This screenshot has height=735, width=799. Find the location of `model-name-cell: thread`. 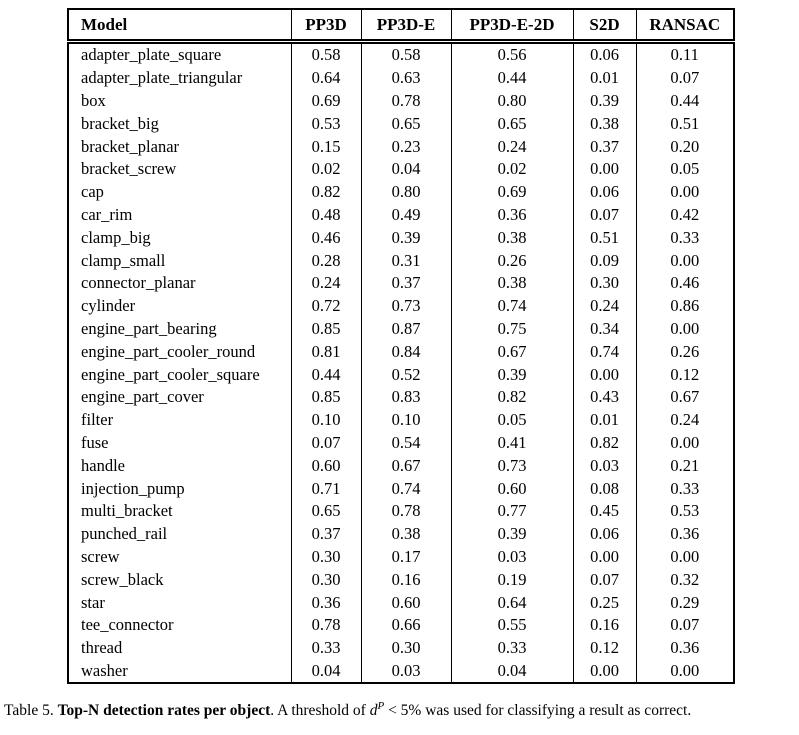

model-name-cell: thread is located at coordinates (102, 648).